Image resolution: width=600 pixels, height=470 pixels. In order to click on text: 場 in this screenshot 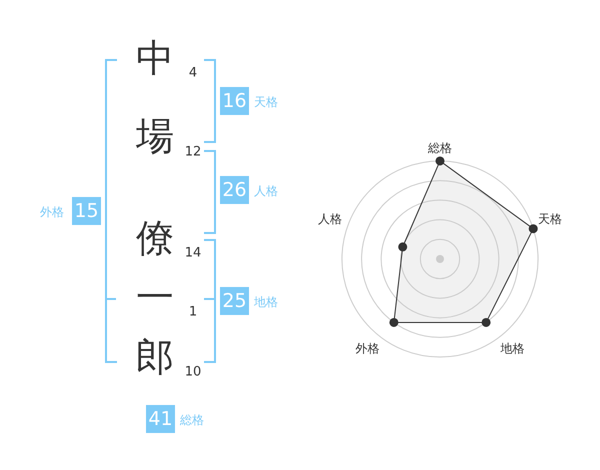, I will do `click(155, 136)`.